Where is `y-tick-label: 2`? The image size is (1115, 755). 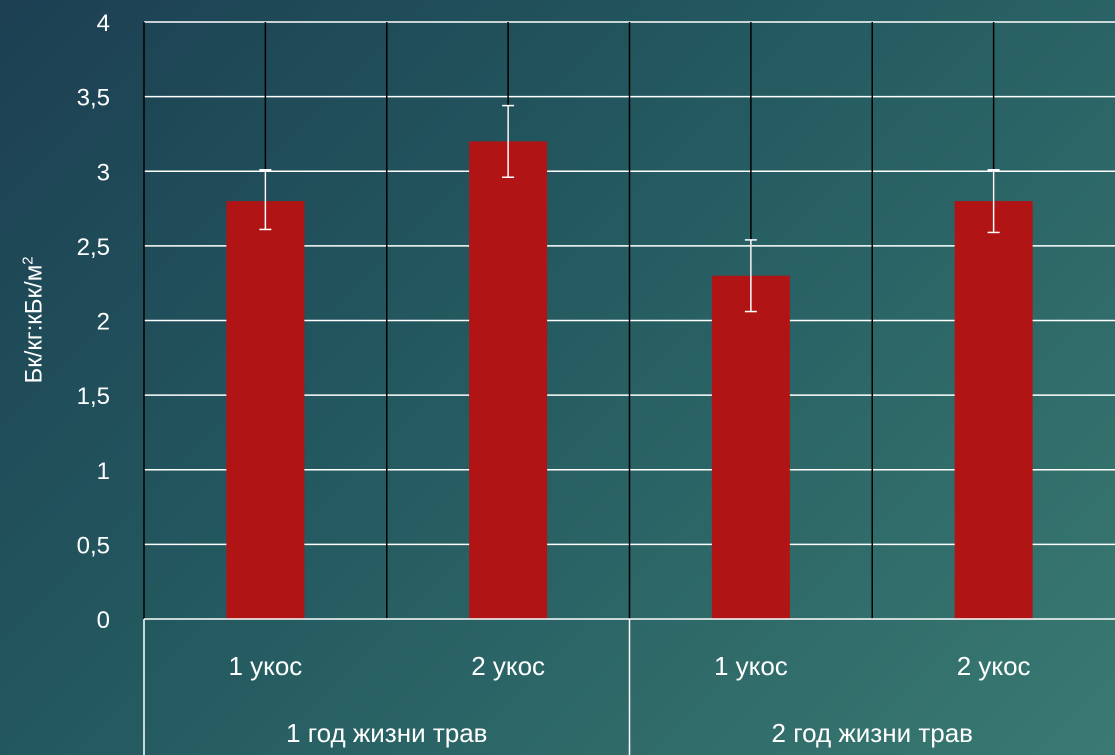 y-tick-label: 2 is located at coordinates (103, 322).